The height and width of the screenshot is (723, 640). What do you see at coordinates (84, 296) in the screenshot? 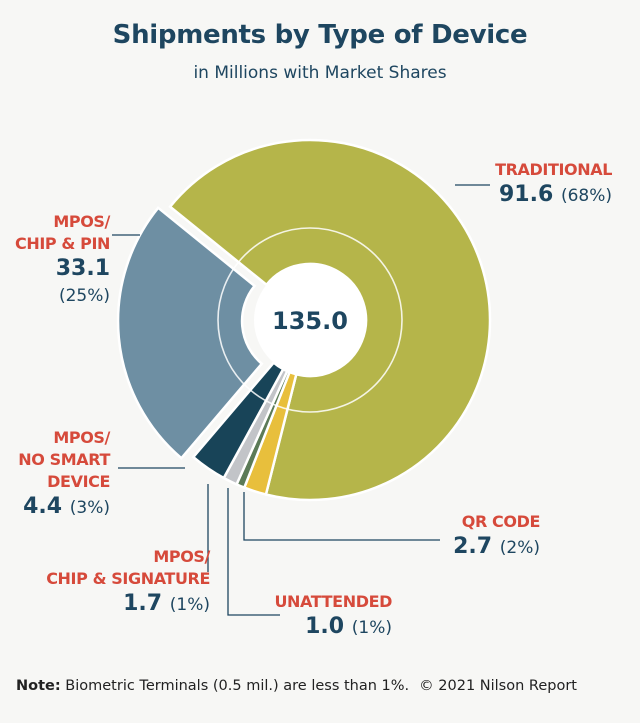
I see `slice-share: (25%)` at bounding box center [84, 296].